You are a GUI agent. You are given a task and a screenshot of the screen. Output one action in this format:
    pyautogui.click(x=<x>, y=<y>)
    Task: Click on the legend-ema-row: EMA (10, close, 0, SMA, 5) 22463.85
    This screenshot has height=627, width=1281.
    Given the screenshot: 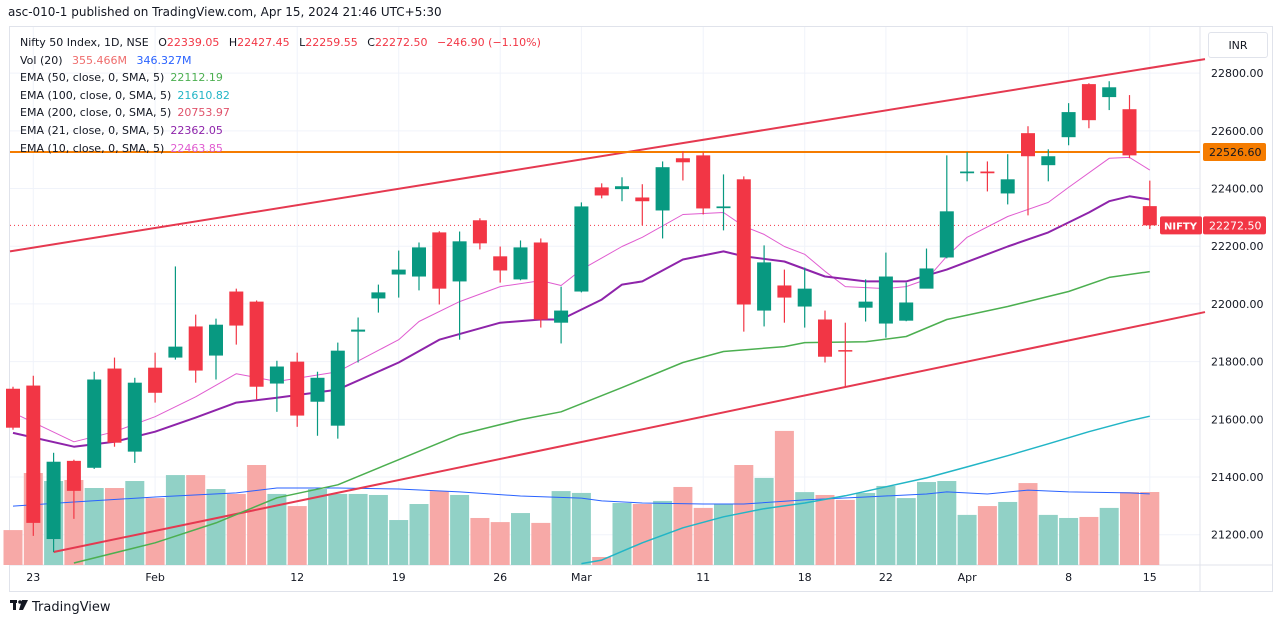 What is the action you would take?
    pyautogui.click(x=280, y=149)
    